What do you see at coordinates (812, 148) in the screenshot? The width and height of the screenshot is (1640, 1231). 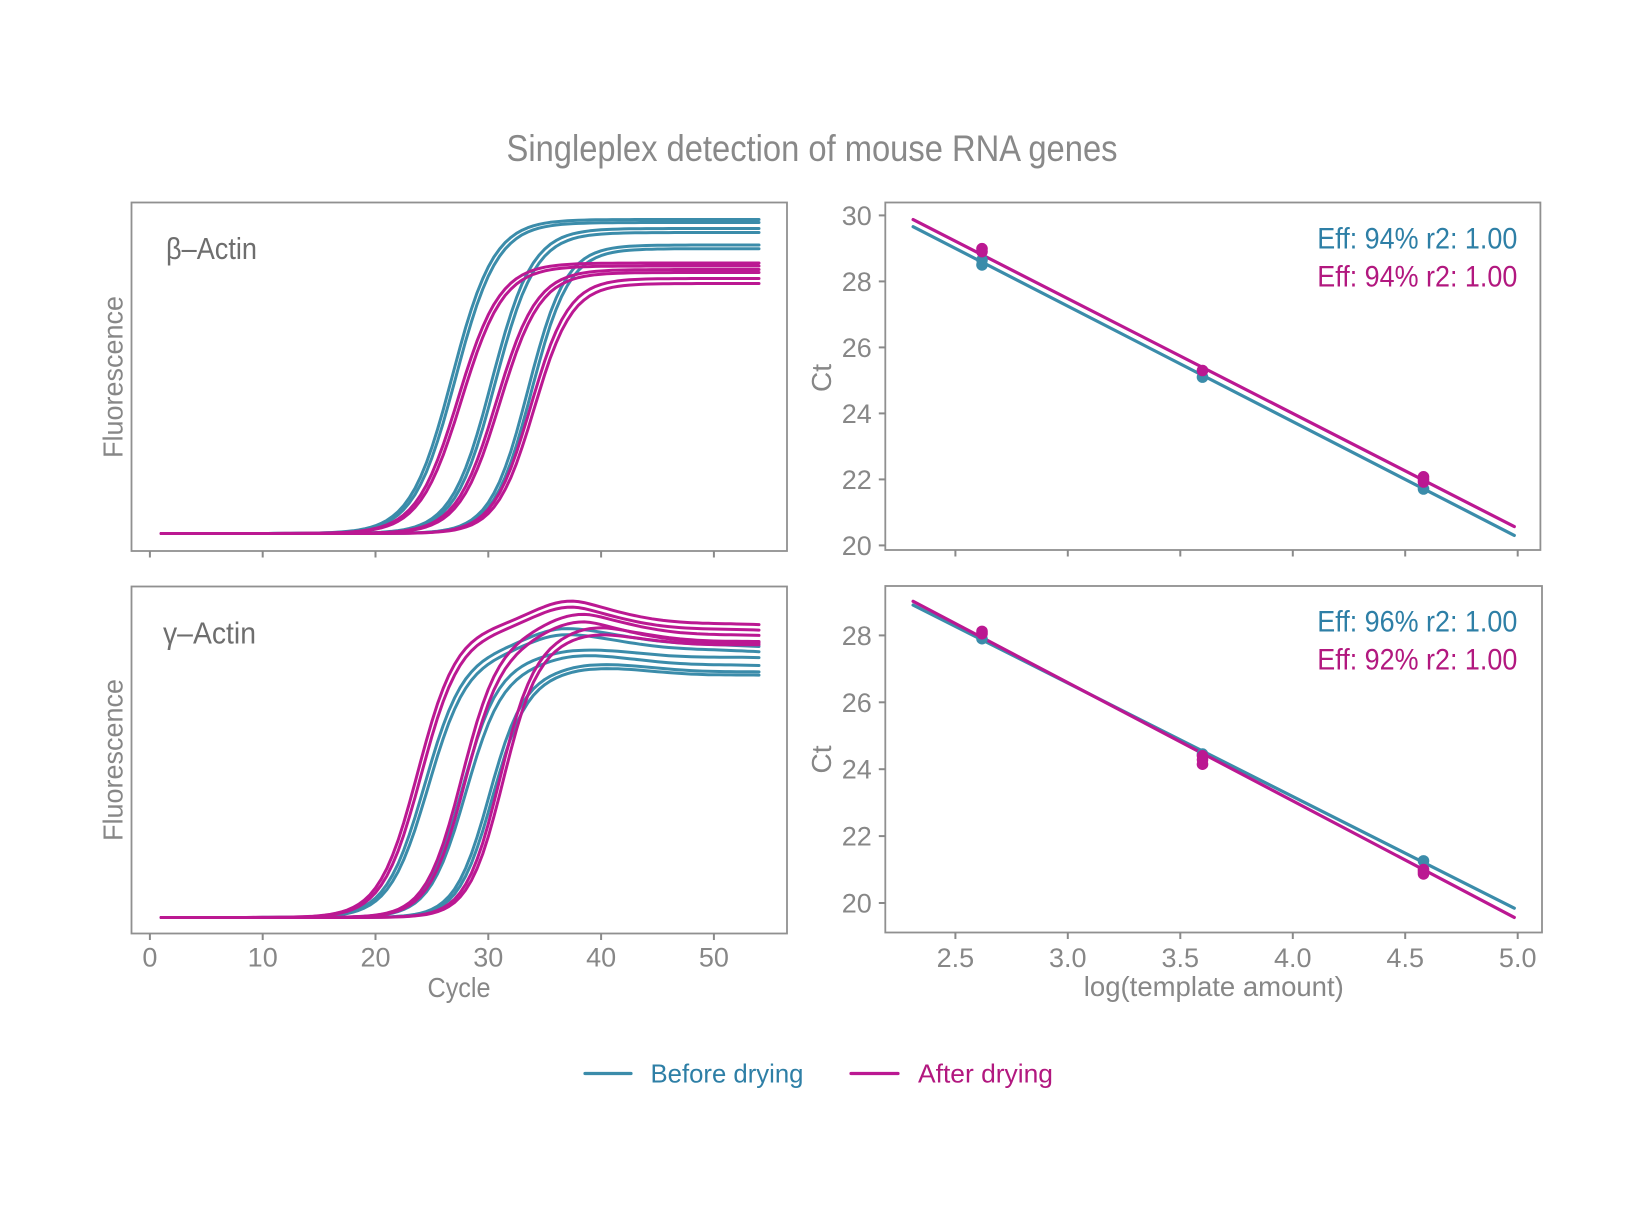 I see `svg-text:Singleplex detection of mouse: Singleplex detection of mouse RNA genes` at bounding box center [812, 148].